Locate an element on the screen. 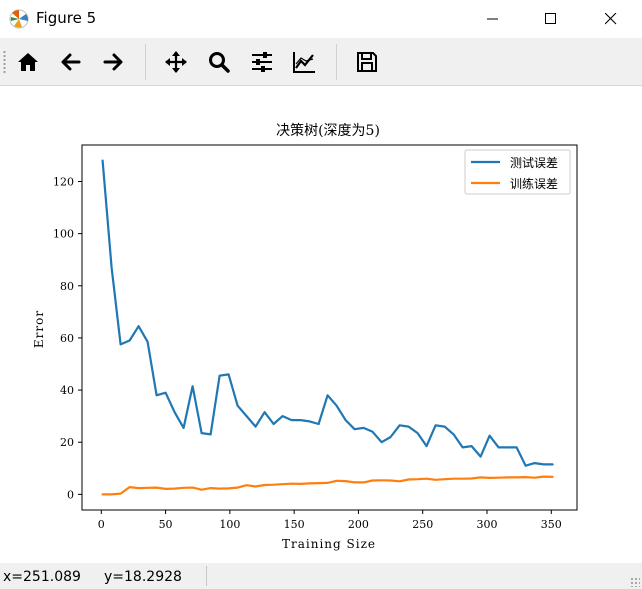 The height and width of the screenshot is (589, 642). pan-button is located at coordinates (176, 62).